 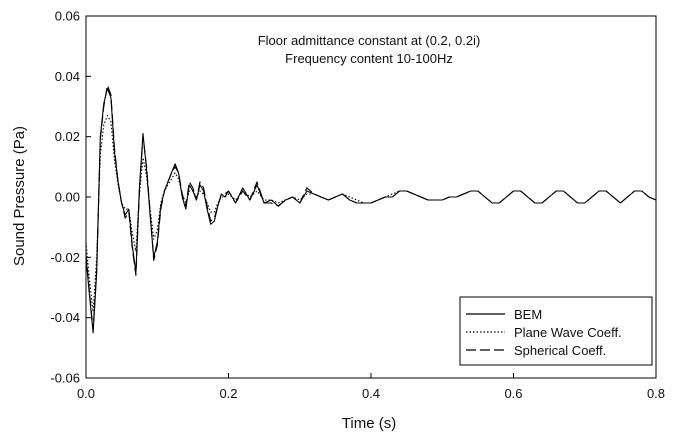 I want to click on x-axis: 0.0 0.2 0.4 0.6 0.8, so click(x=371, y=387).